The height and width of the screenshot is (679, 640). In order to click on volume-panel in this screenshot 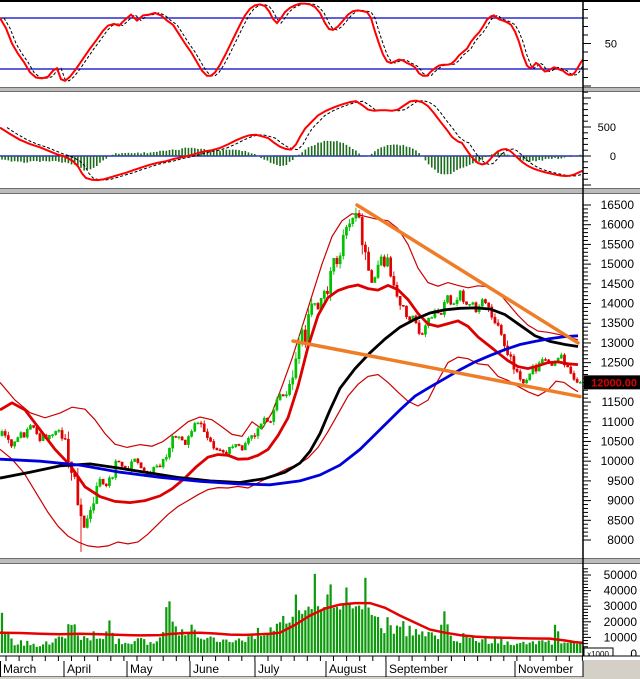, I will do `click(291, 613)`.